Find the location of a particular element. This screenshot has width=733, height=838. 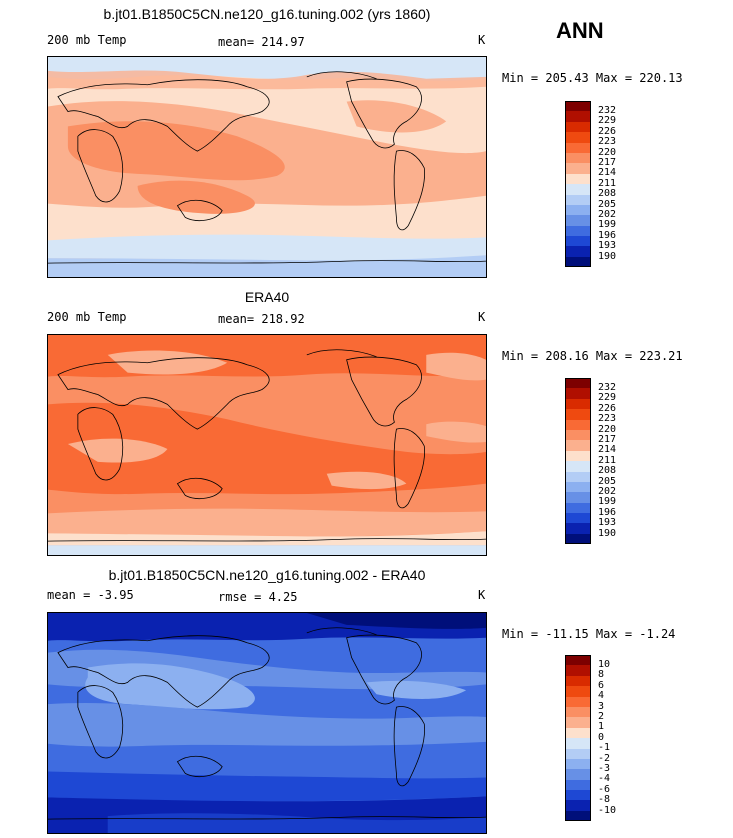

panel2-units: K is located at coordinates (482, 317).